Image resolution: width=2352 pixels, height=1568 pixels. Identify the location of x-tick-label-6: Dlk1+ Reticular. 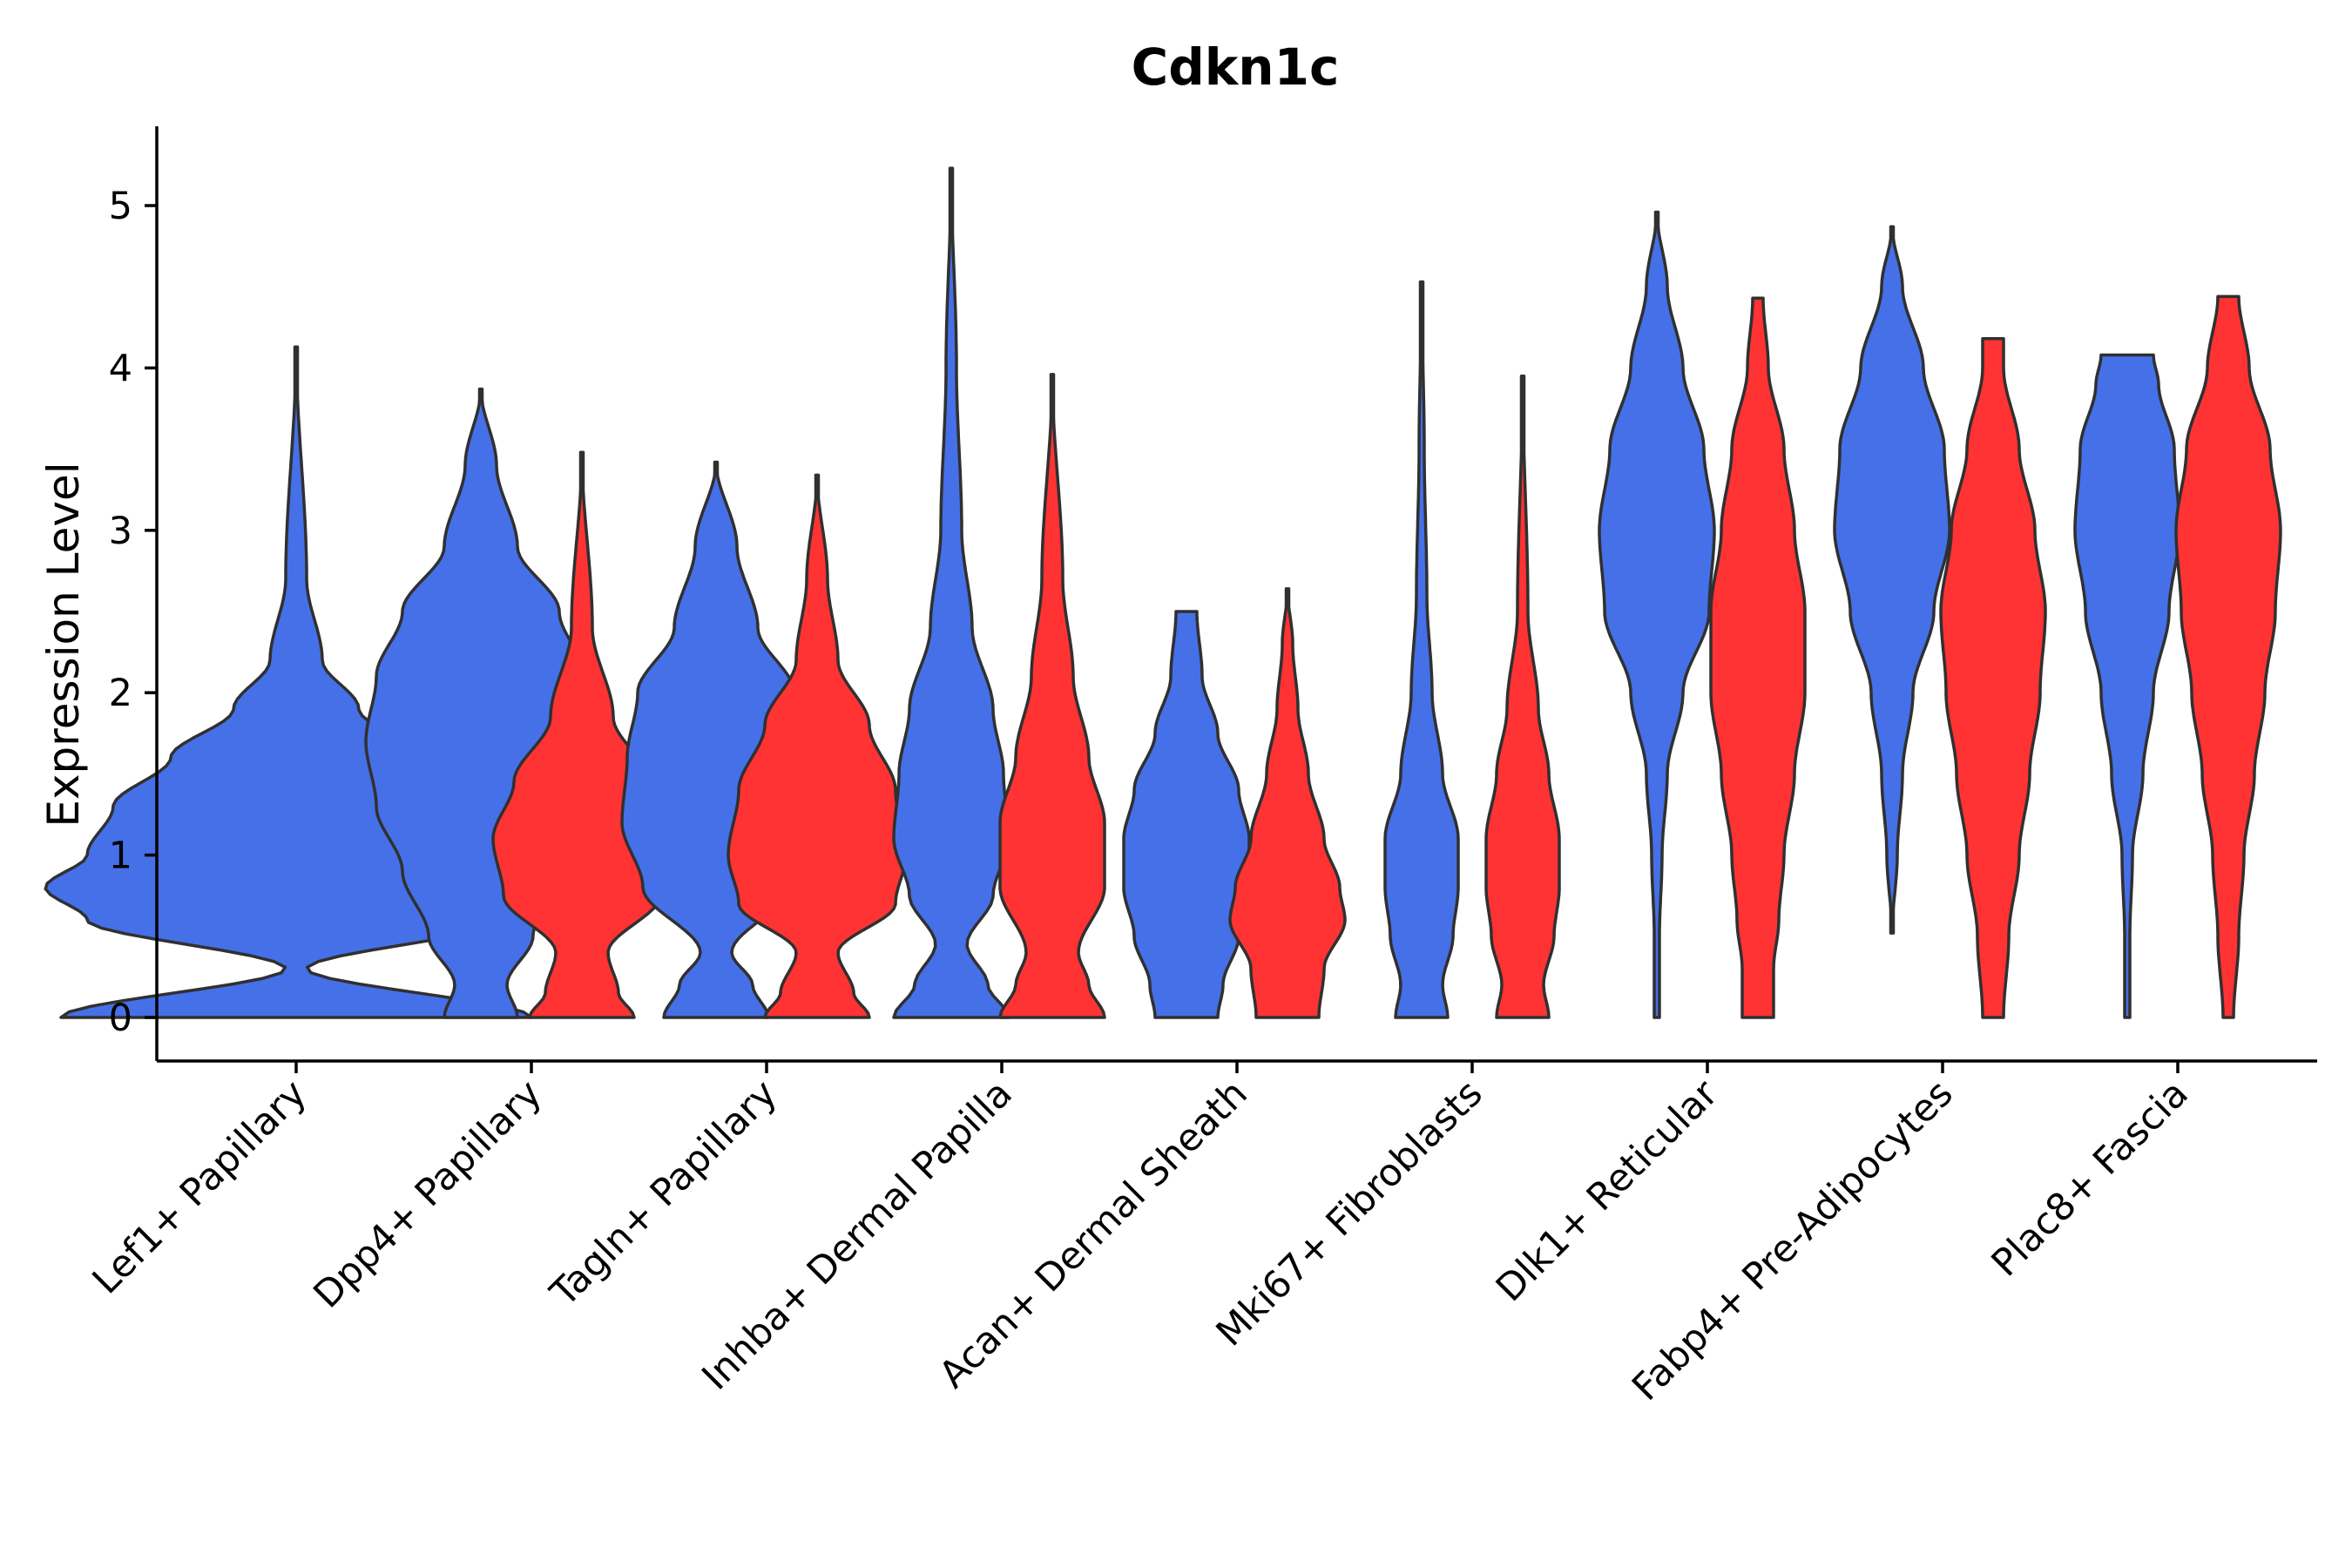
(1607, 1191).